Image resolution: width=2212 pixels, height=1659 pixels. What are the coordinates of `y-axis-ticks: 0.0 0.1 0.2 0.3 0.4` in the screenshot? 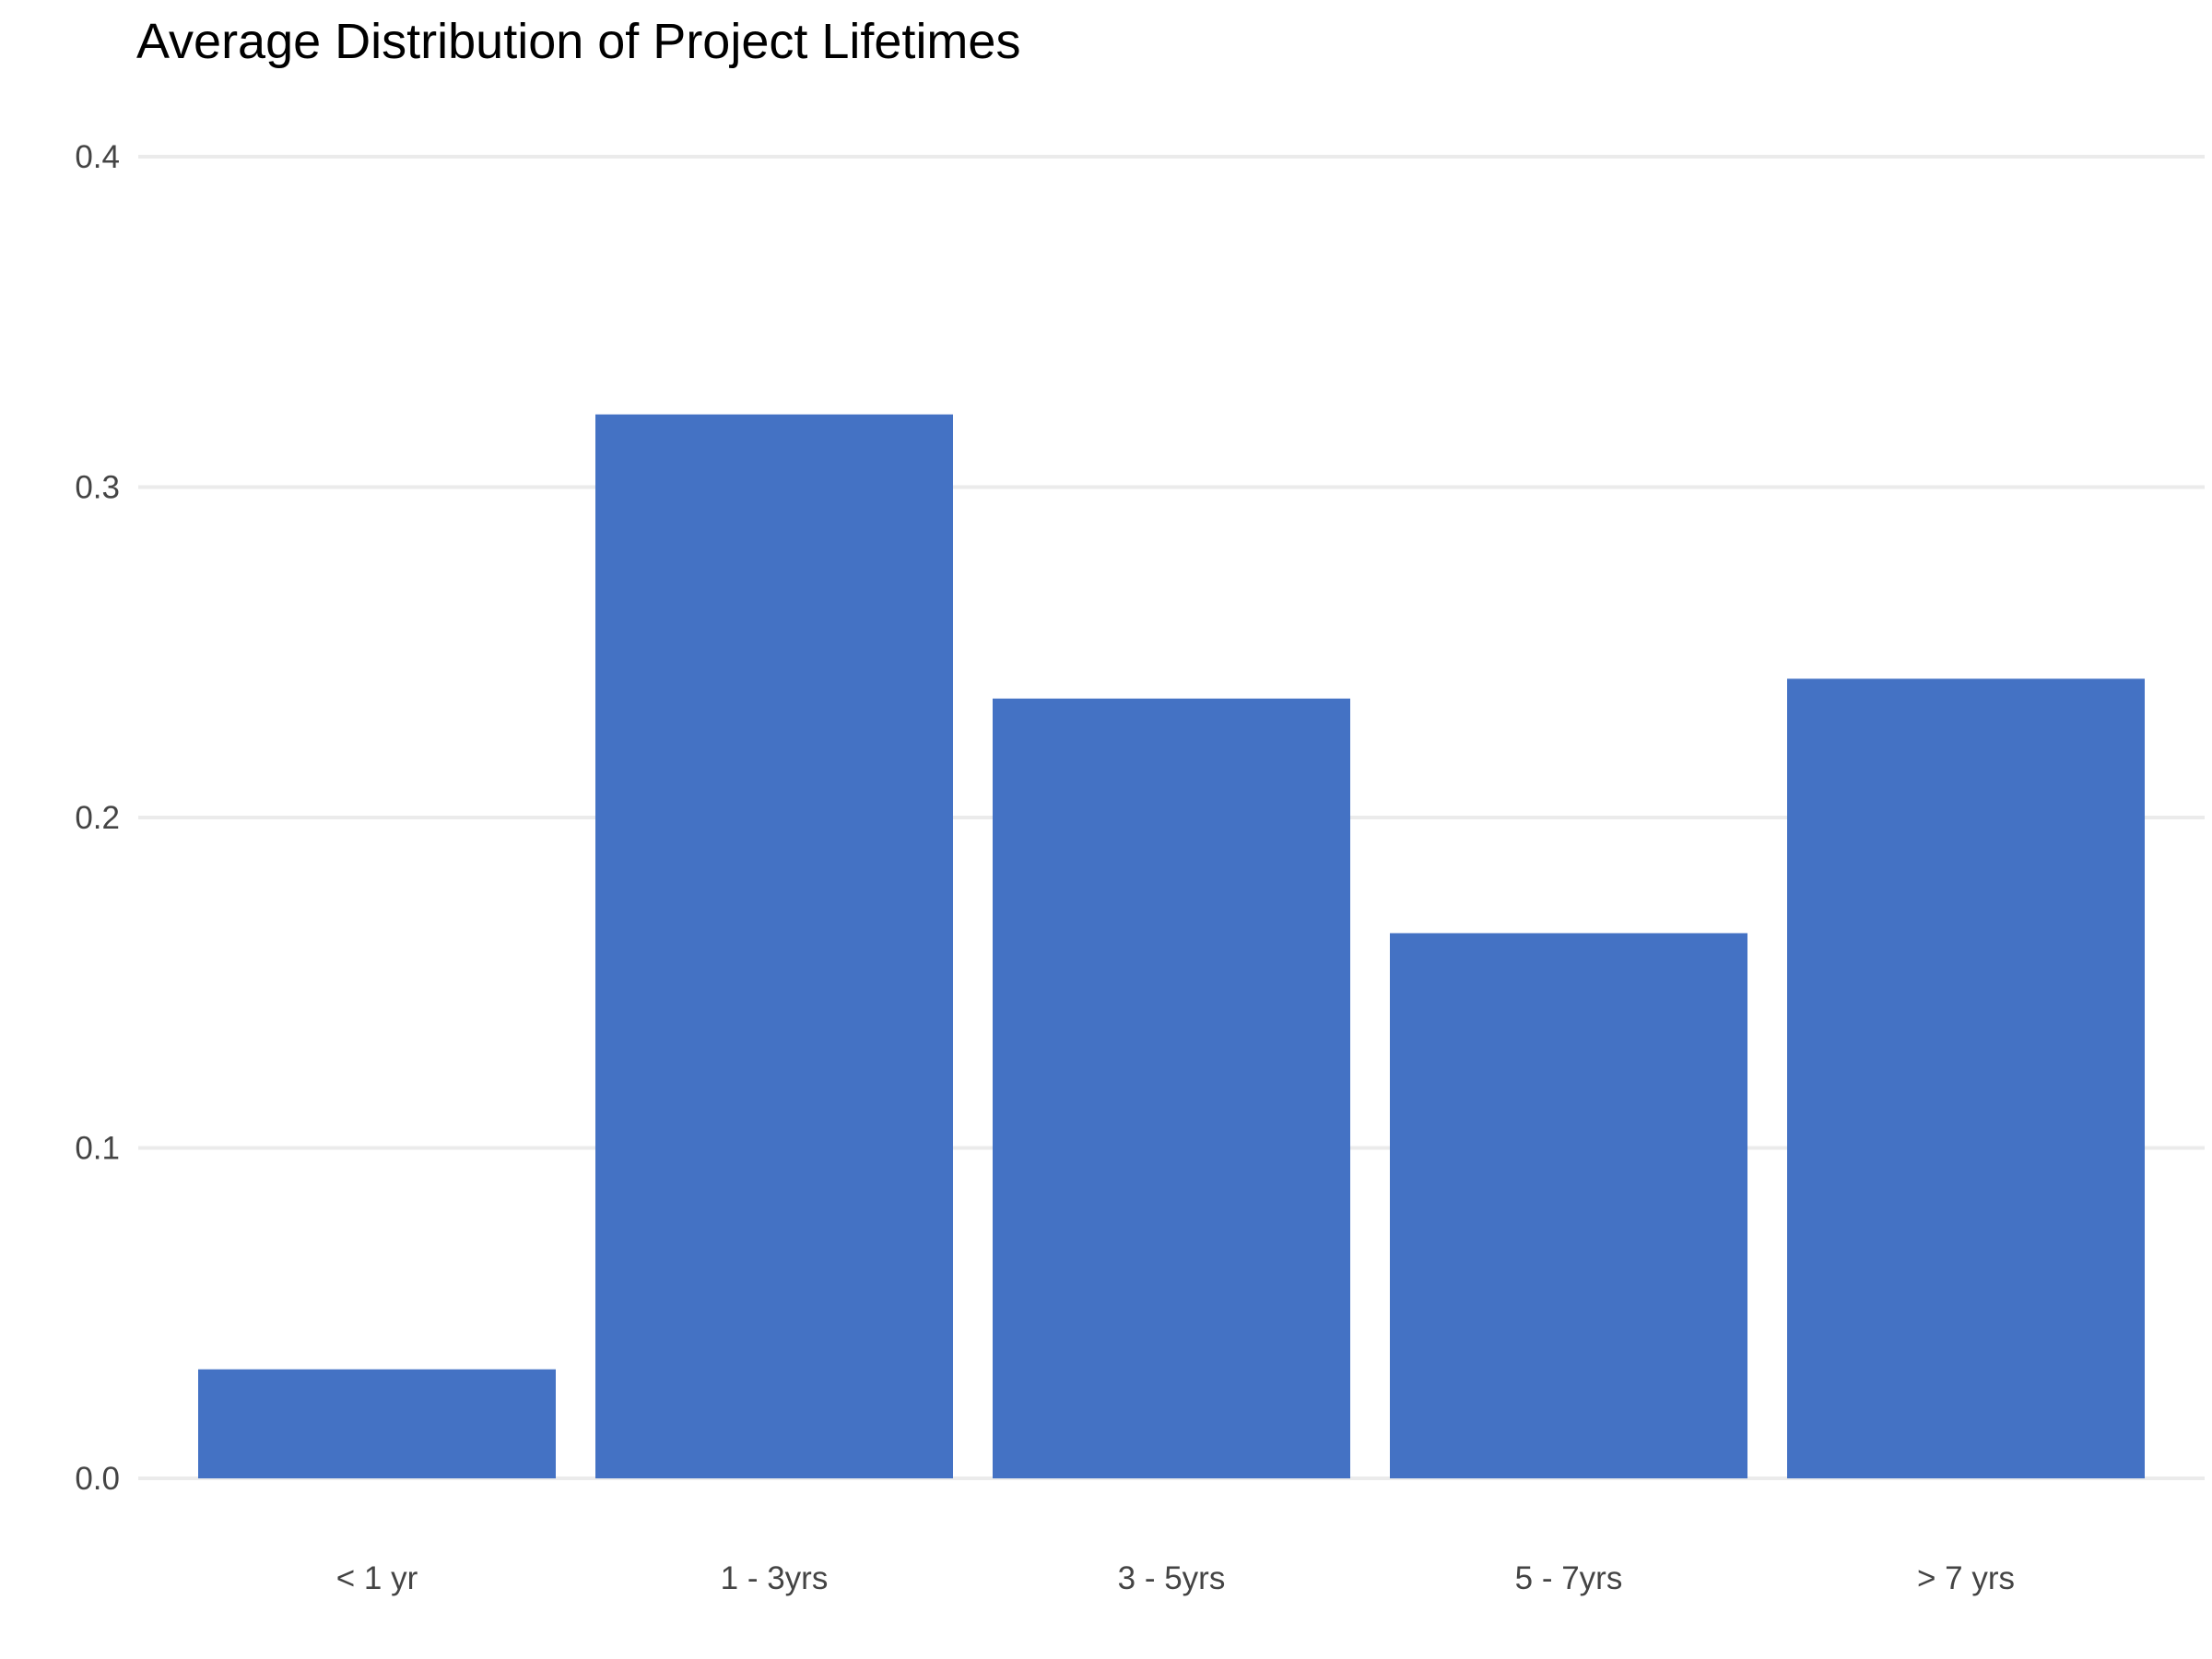 It's located at (97, 818).